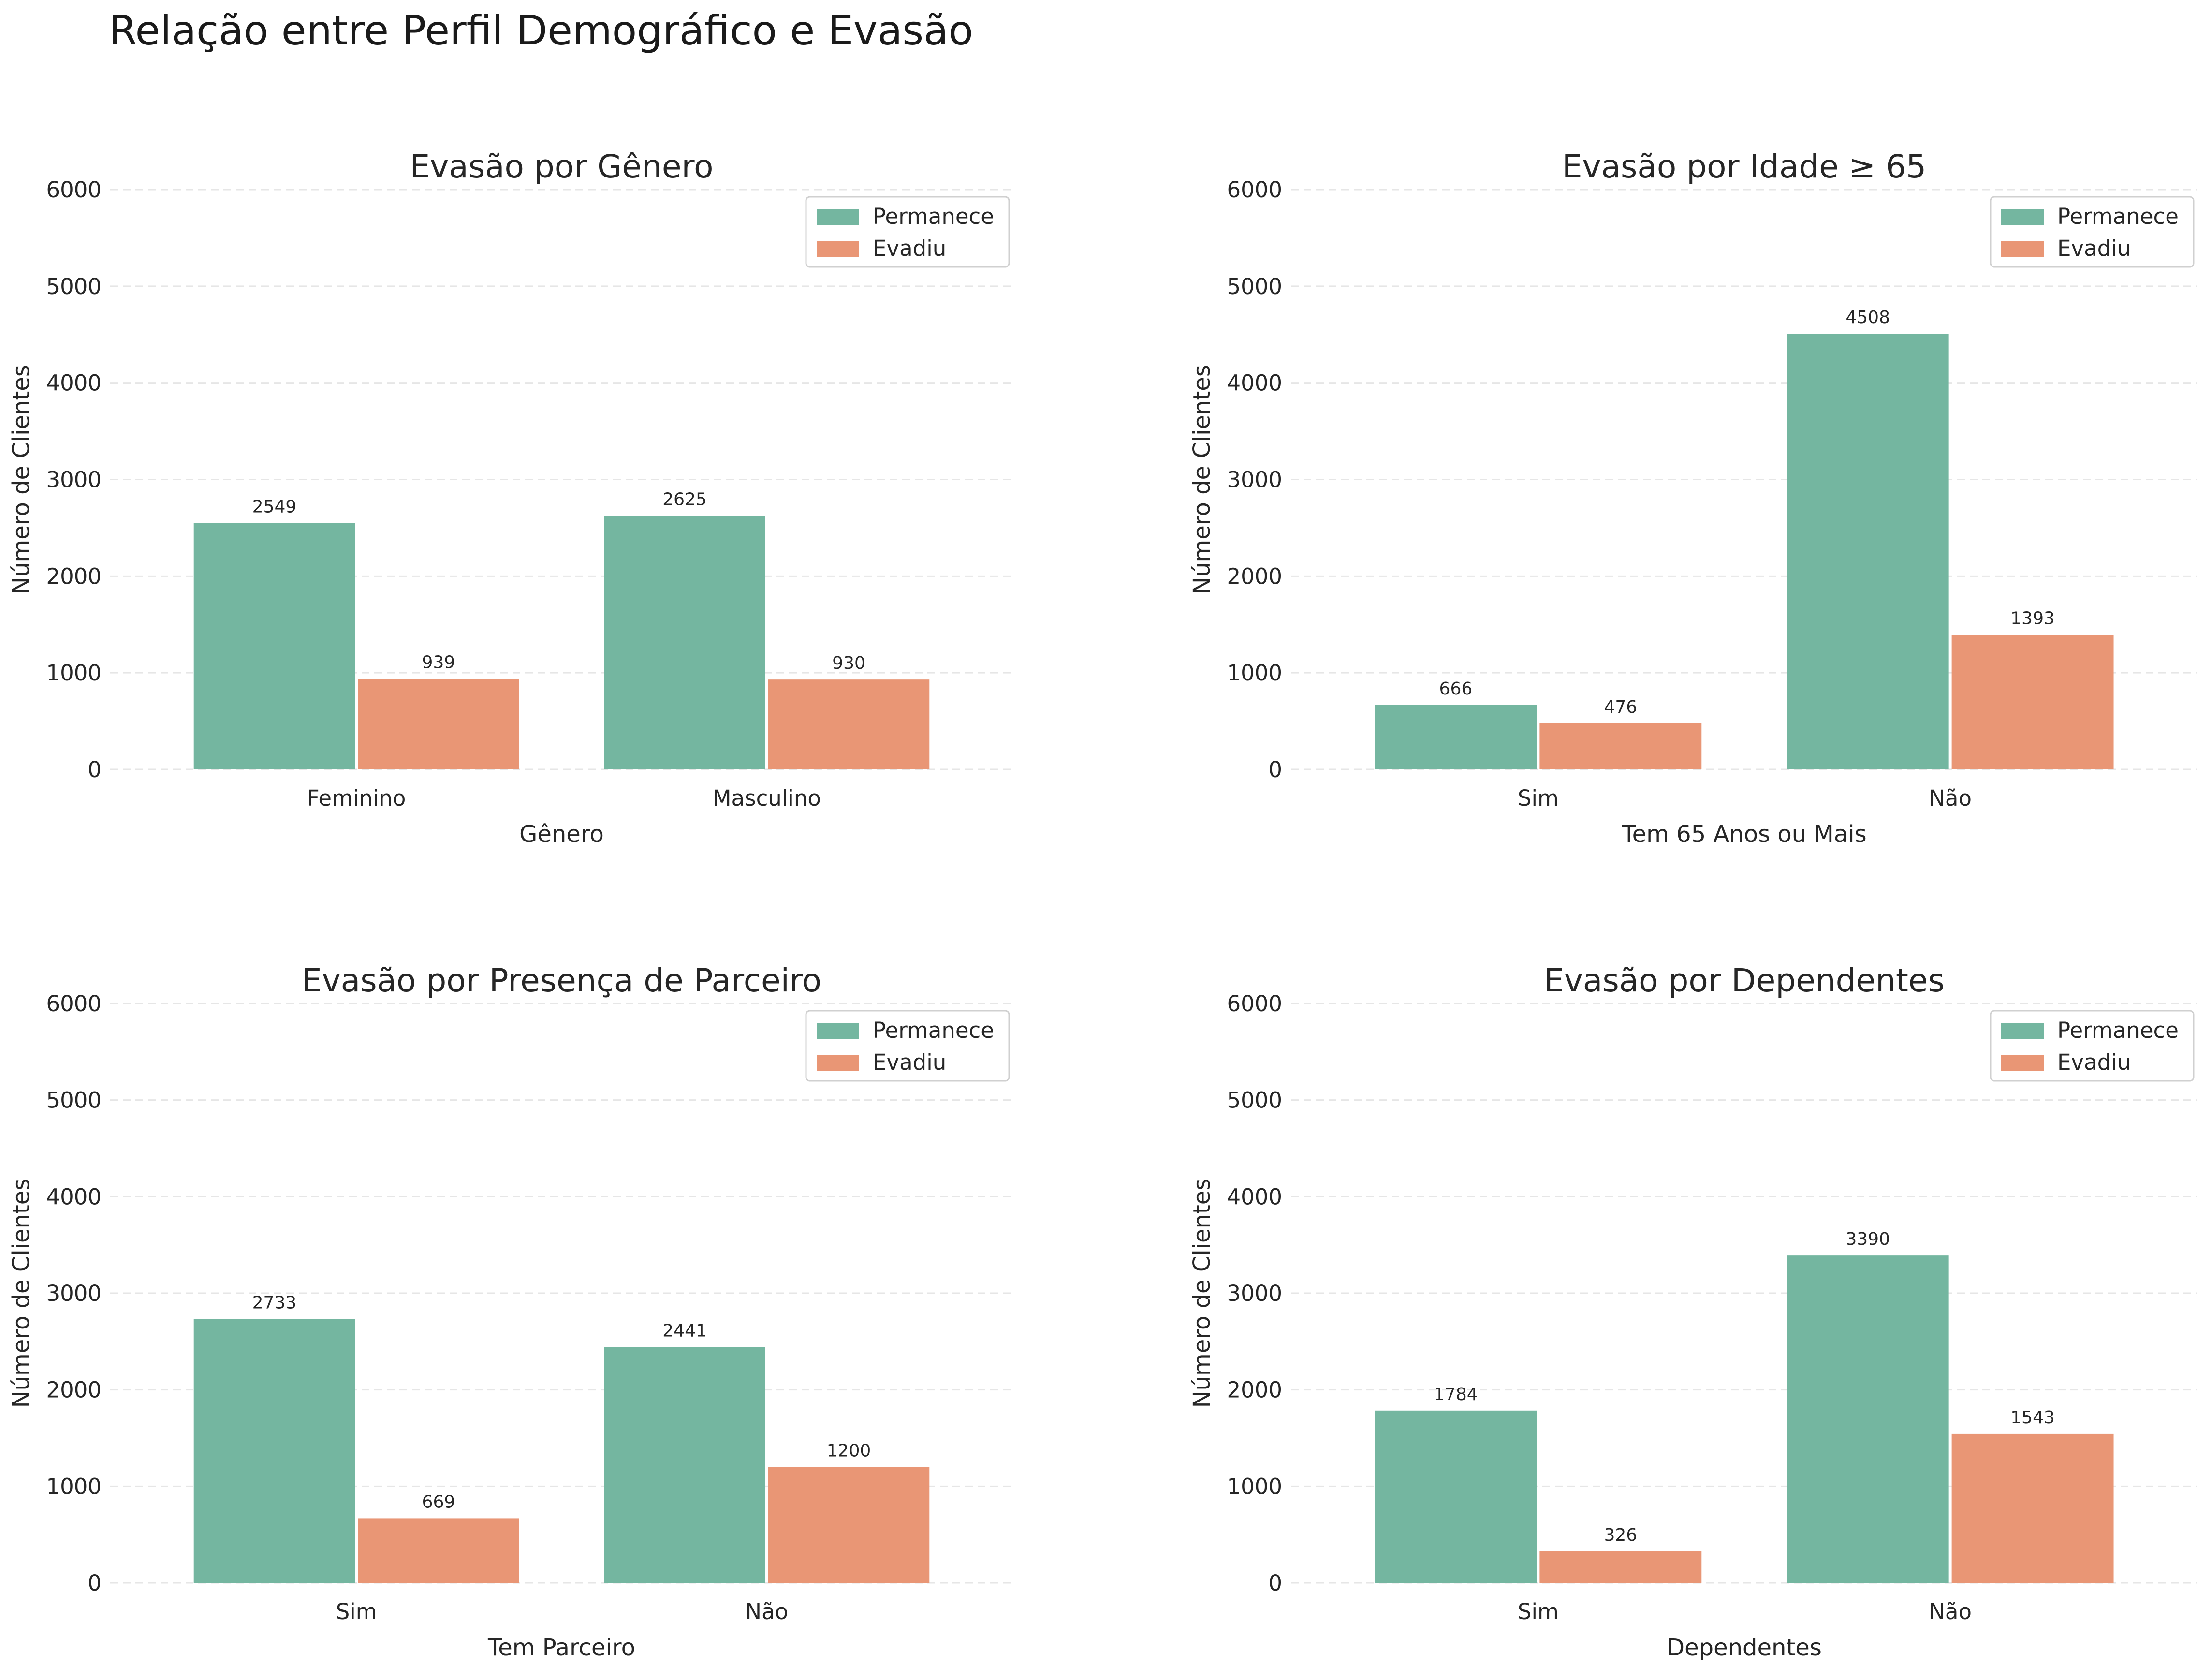 The height and width of the screenshot is (1668, 2212). I want to click on panel-title: Evasão por Dependentes, so click(1745, 980).